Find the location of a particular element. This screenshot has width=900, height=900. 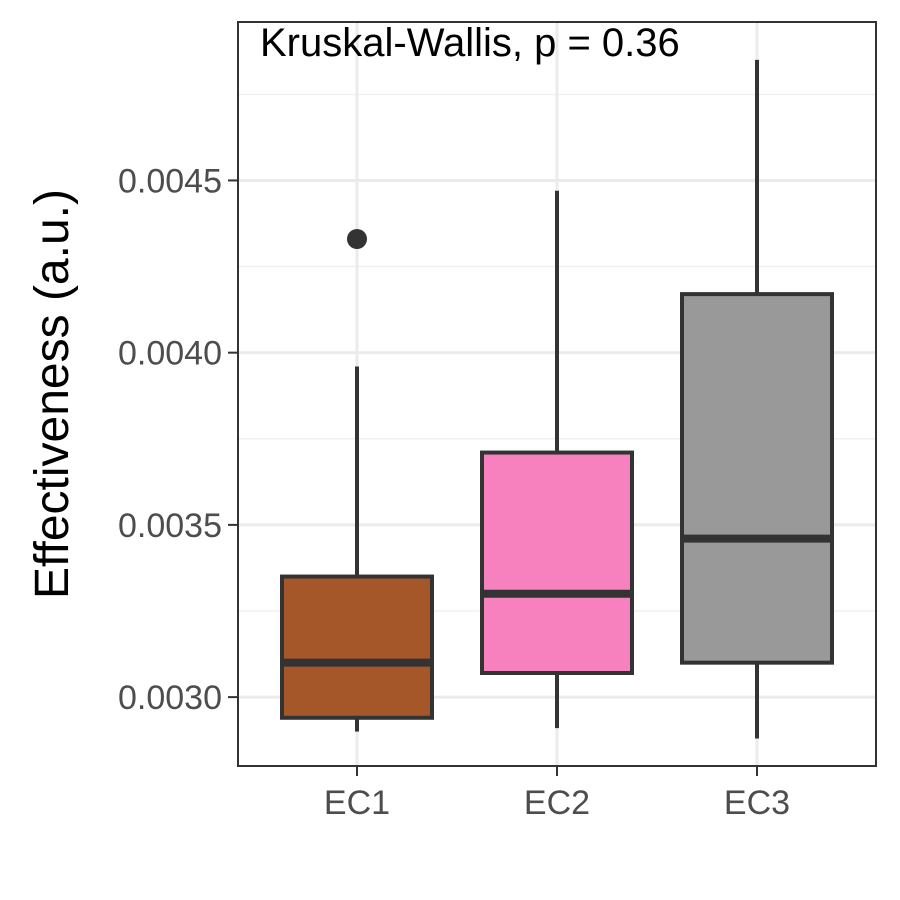

y-tick-label: 0.0040 is located at coordinates (170, 354).